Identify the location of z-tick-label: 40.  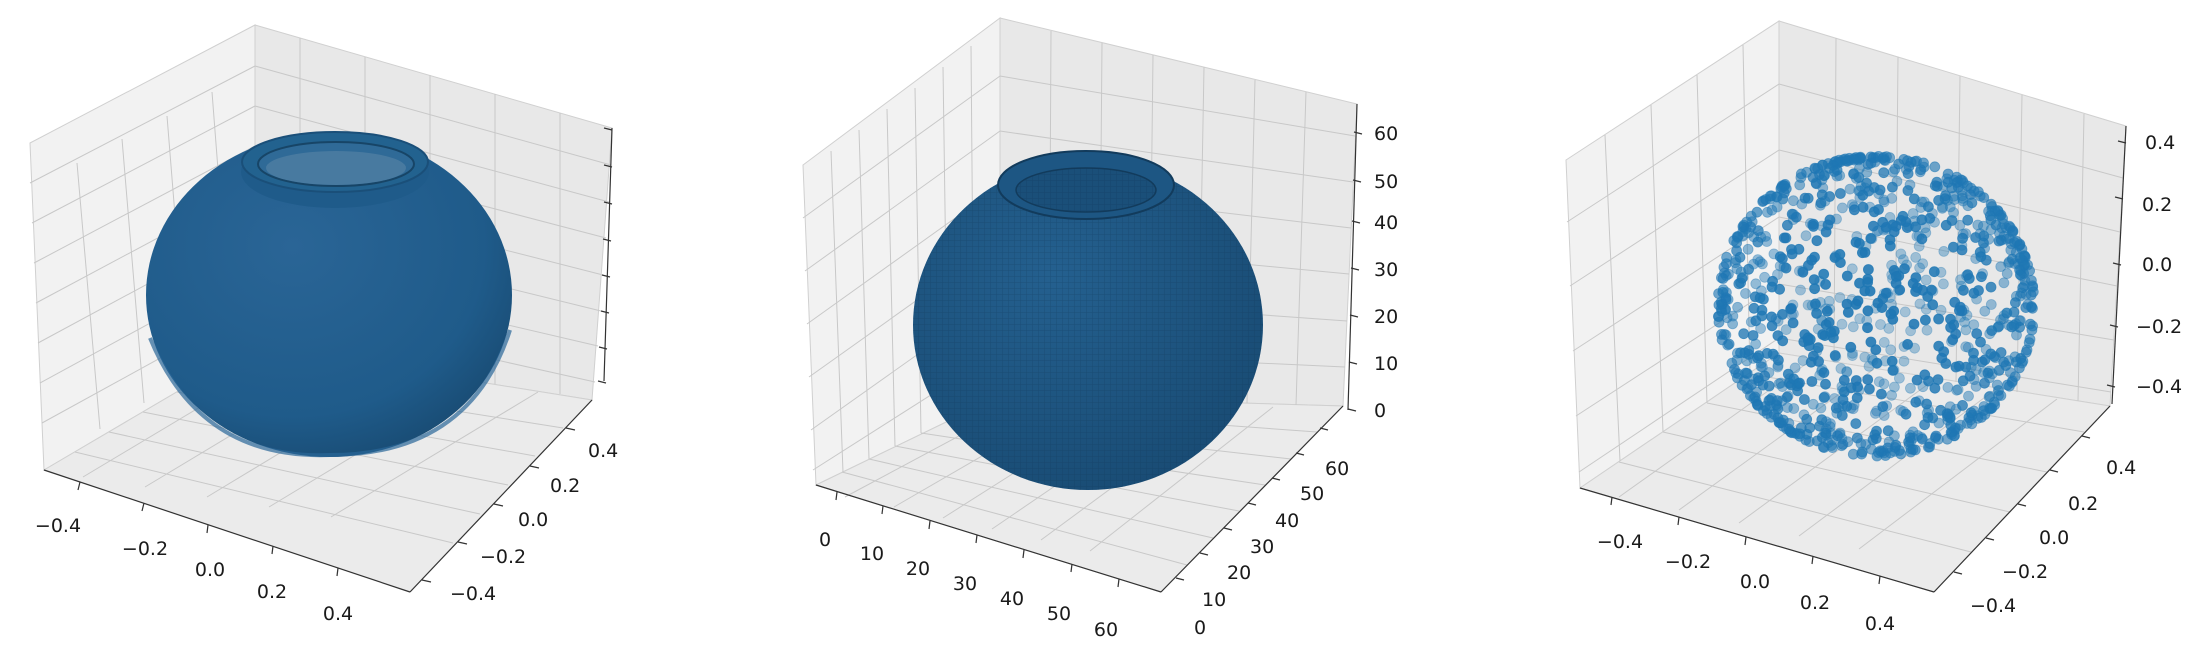
(1386, 223).